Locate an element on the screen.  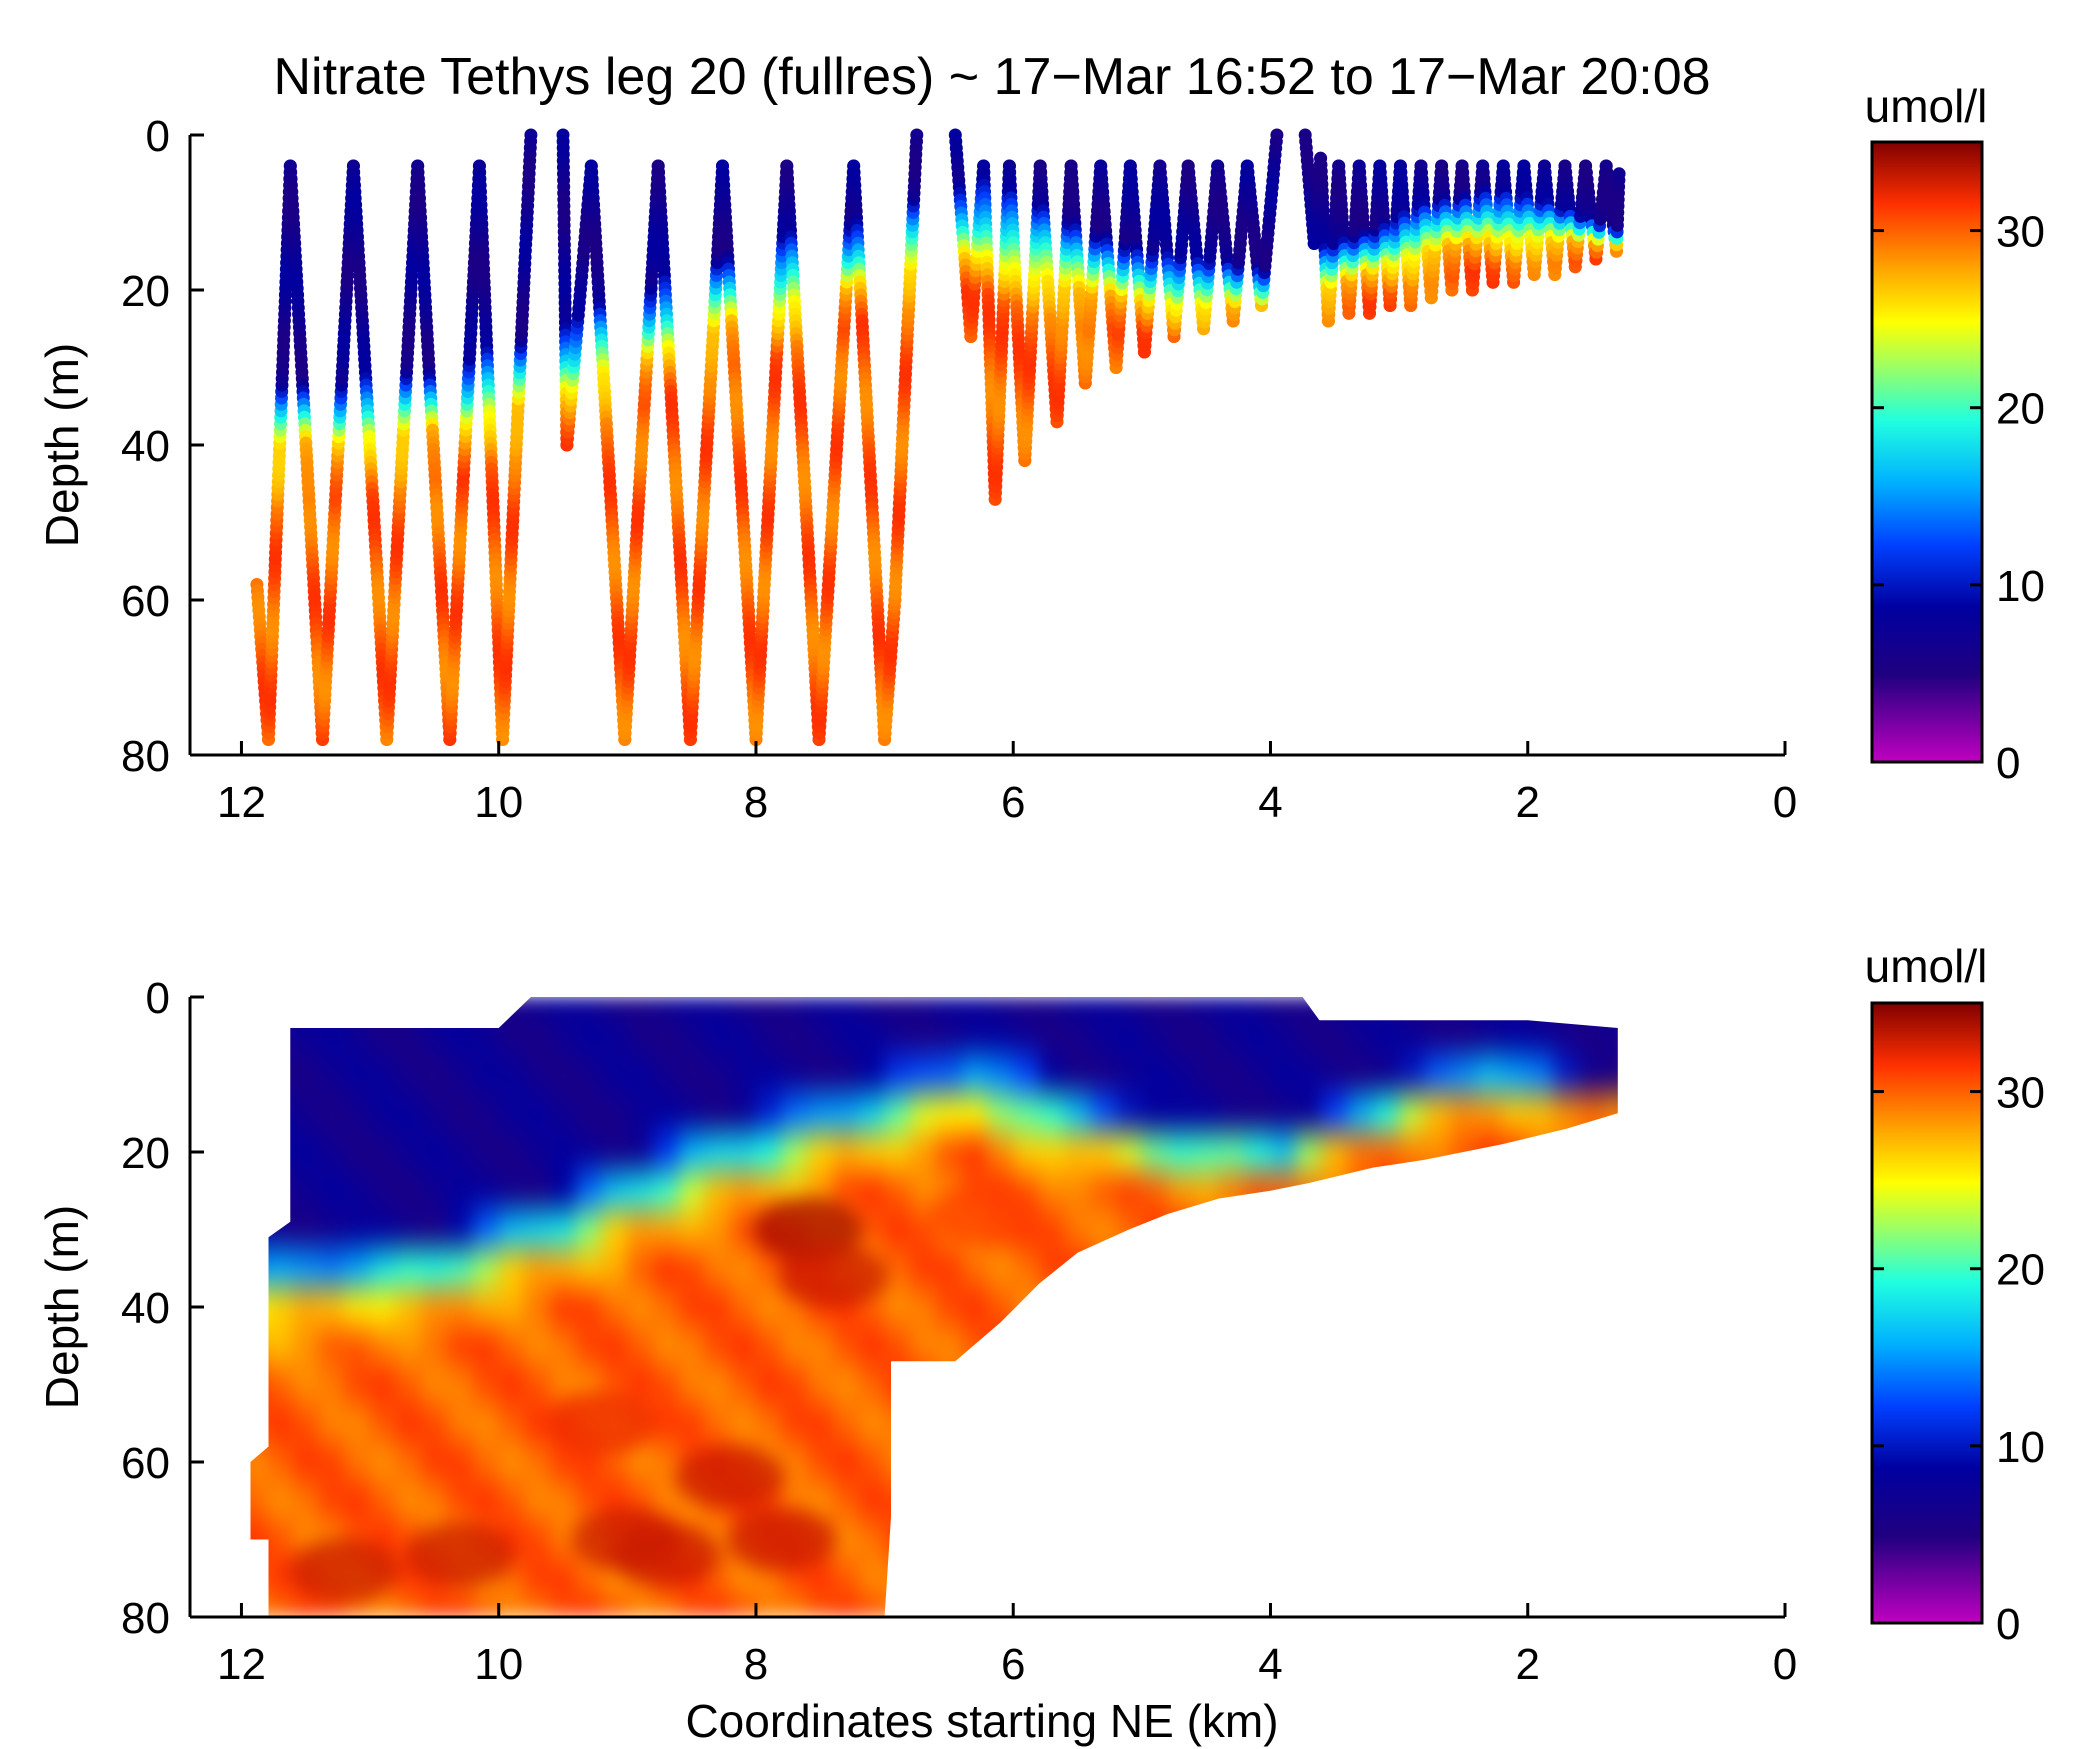
top-colorbar: umol/l 0 10 20 30 is located at coordinates (1955, 434).